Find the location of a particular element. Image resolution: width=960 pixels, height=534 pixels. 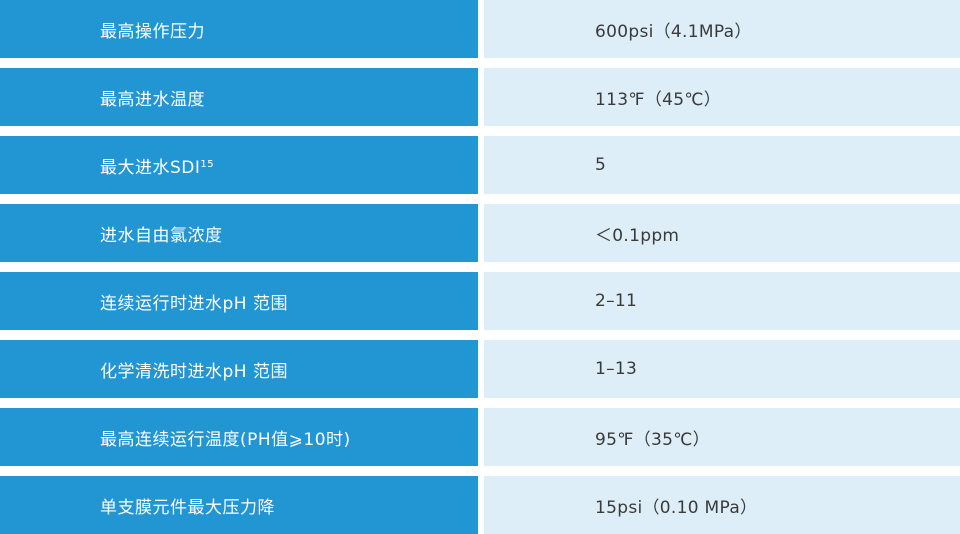

table-row: 最高进水温度 113℉（45℃） is located at coordinates (480, 97).